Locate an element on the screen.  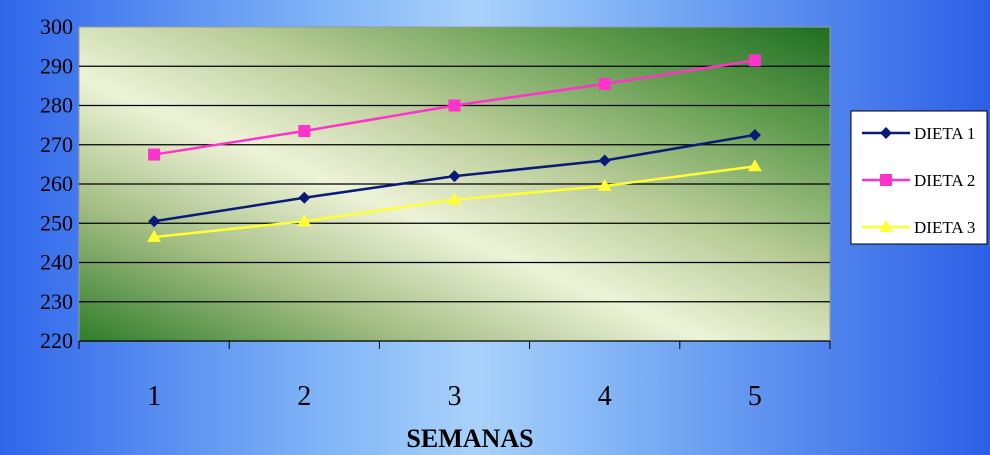
x-axis-title: SEMANAS is located at coordinates (469, 438).